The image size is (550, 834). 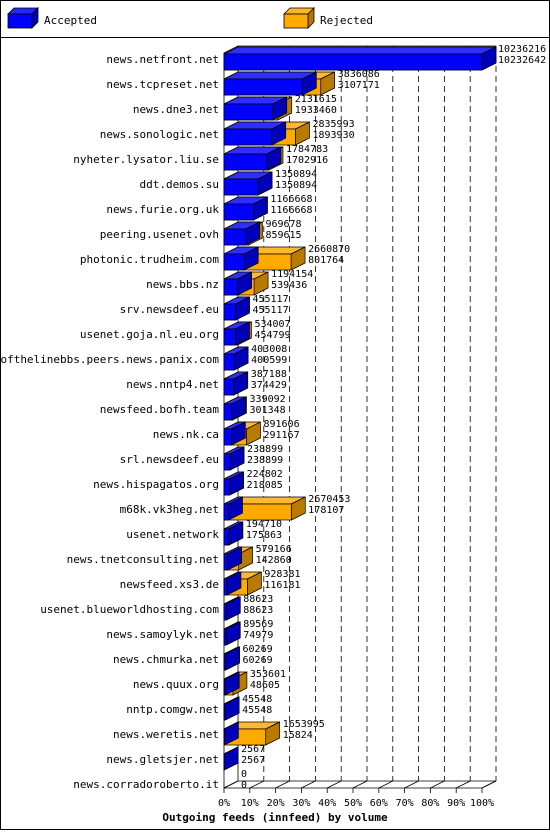 What do you see at coordinates (160, 409) in the screenshot?
I see `category-label: newsfeed.bofh.team` at bounding box center [160, 409].